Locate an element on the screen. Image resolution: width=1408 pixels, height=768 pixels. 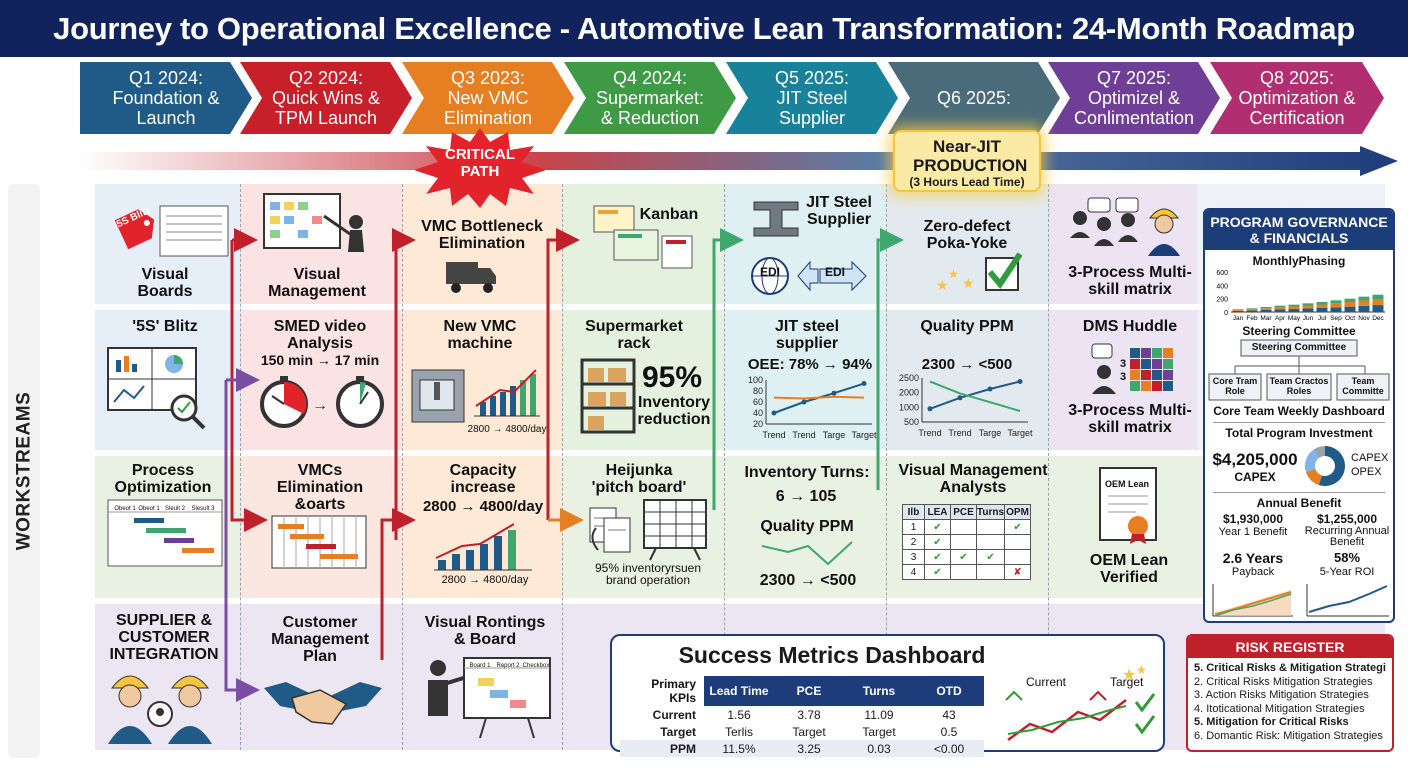
month-label: Jul is located at coordinates (1322, 318).